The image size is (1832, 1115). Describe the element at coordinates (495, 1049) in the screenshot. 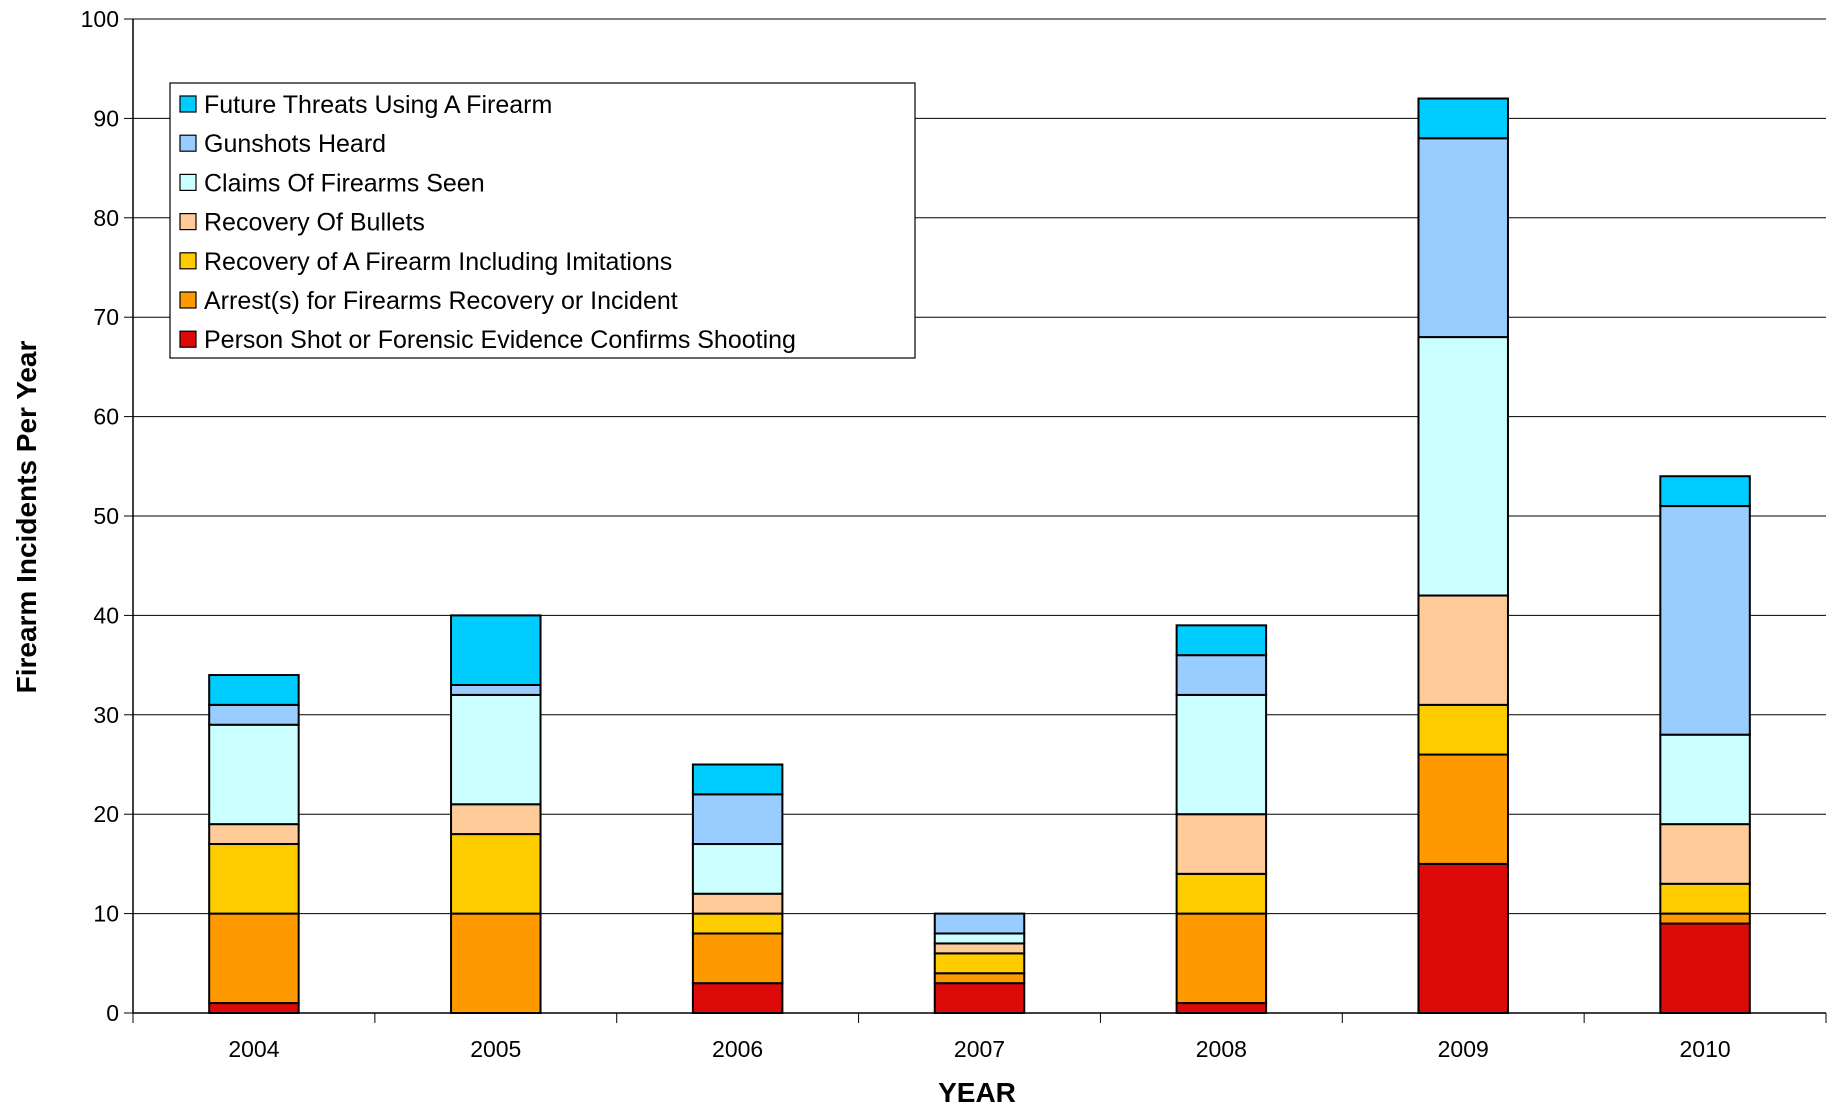

I see `x-tick-label: 2005` at that location.